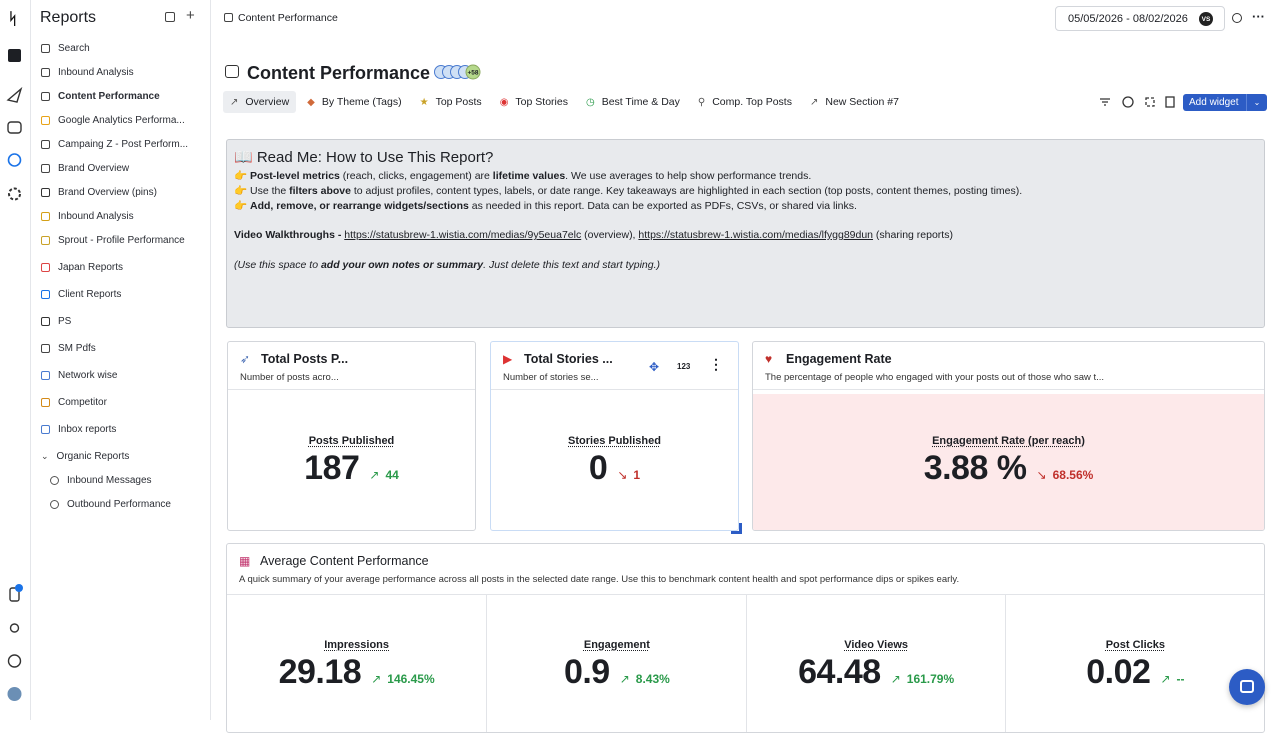  I want to click on widget-icon: ➶, so click(245, 359).